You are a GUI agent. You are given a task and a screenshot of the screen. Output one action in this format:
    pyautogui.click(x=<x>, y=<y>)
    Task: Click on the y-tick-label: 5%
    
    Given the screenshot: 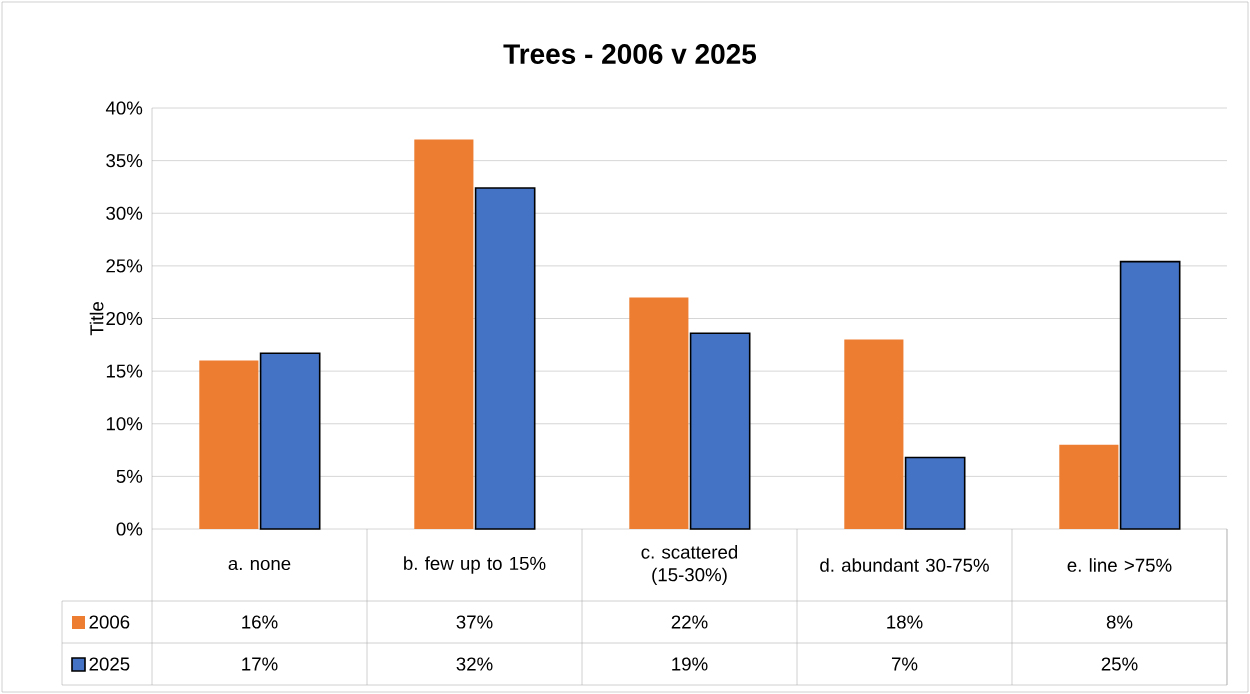 What is the action you would take?
    pyautogui.click(x=129, y=476)
    